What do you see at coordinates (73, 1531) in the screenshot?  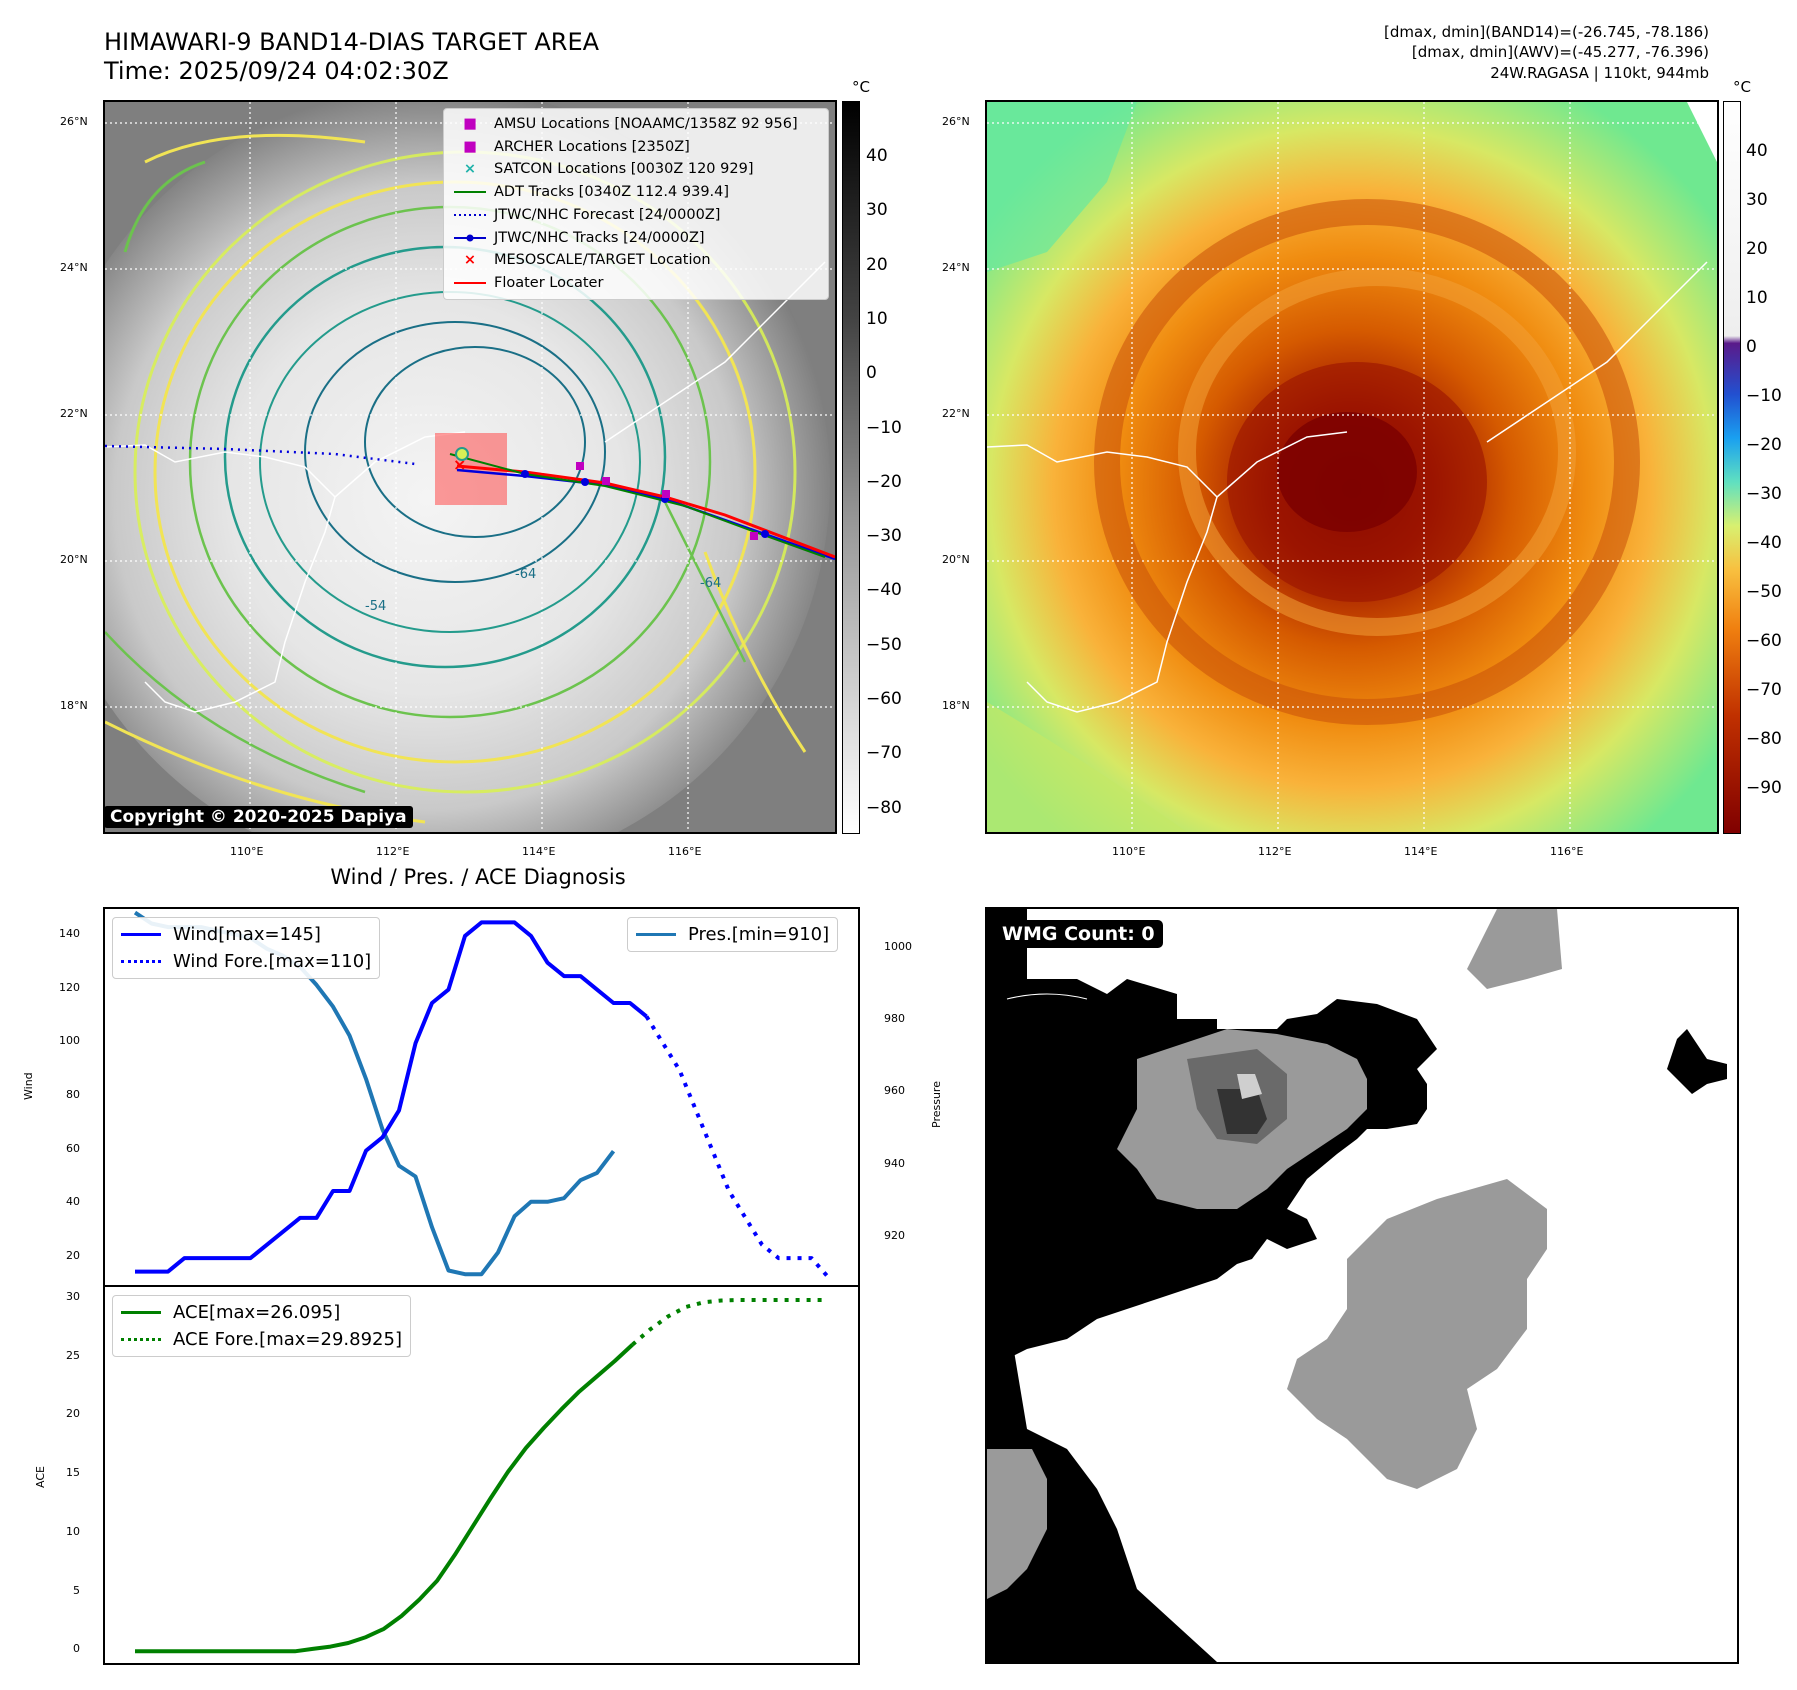 I see `axis-tick-label: 10` at bounding box center [73, 1531].